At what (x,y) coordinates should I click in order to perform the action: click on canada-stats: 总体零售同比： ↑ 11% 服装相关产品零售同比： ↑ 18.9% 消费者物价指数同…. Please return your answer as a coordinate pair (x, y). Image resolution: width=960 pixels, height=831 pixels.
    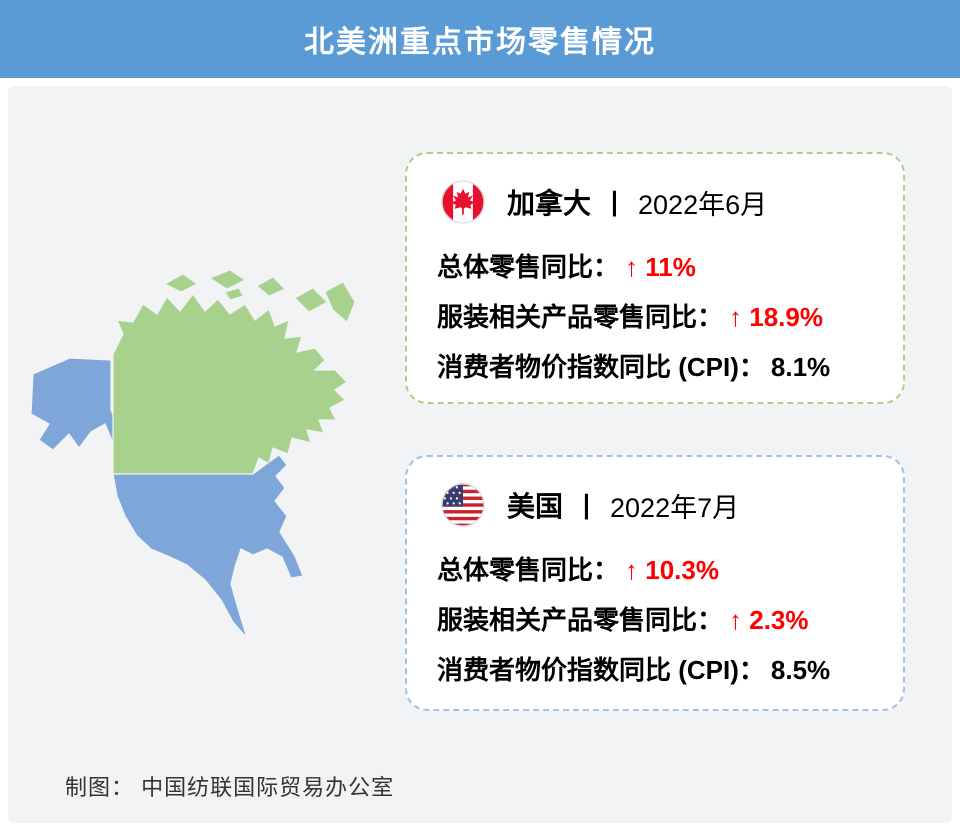
    Looking at the image, I should click on (655, 308).